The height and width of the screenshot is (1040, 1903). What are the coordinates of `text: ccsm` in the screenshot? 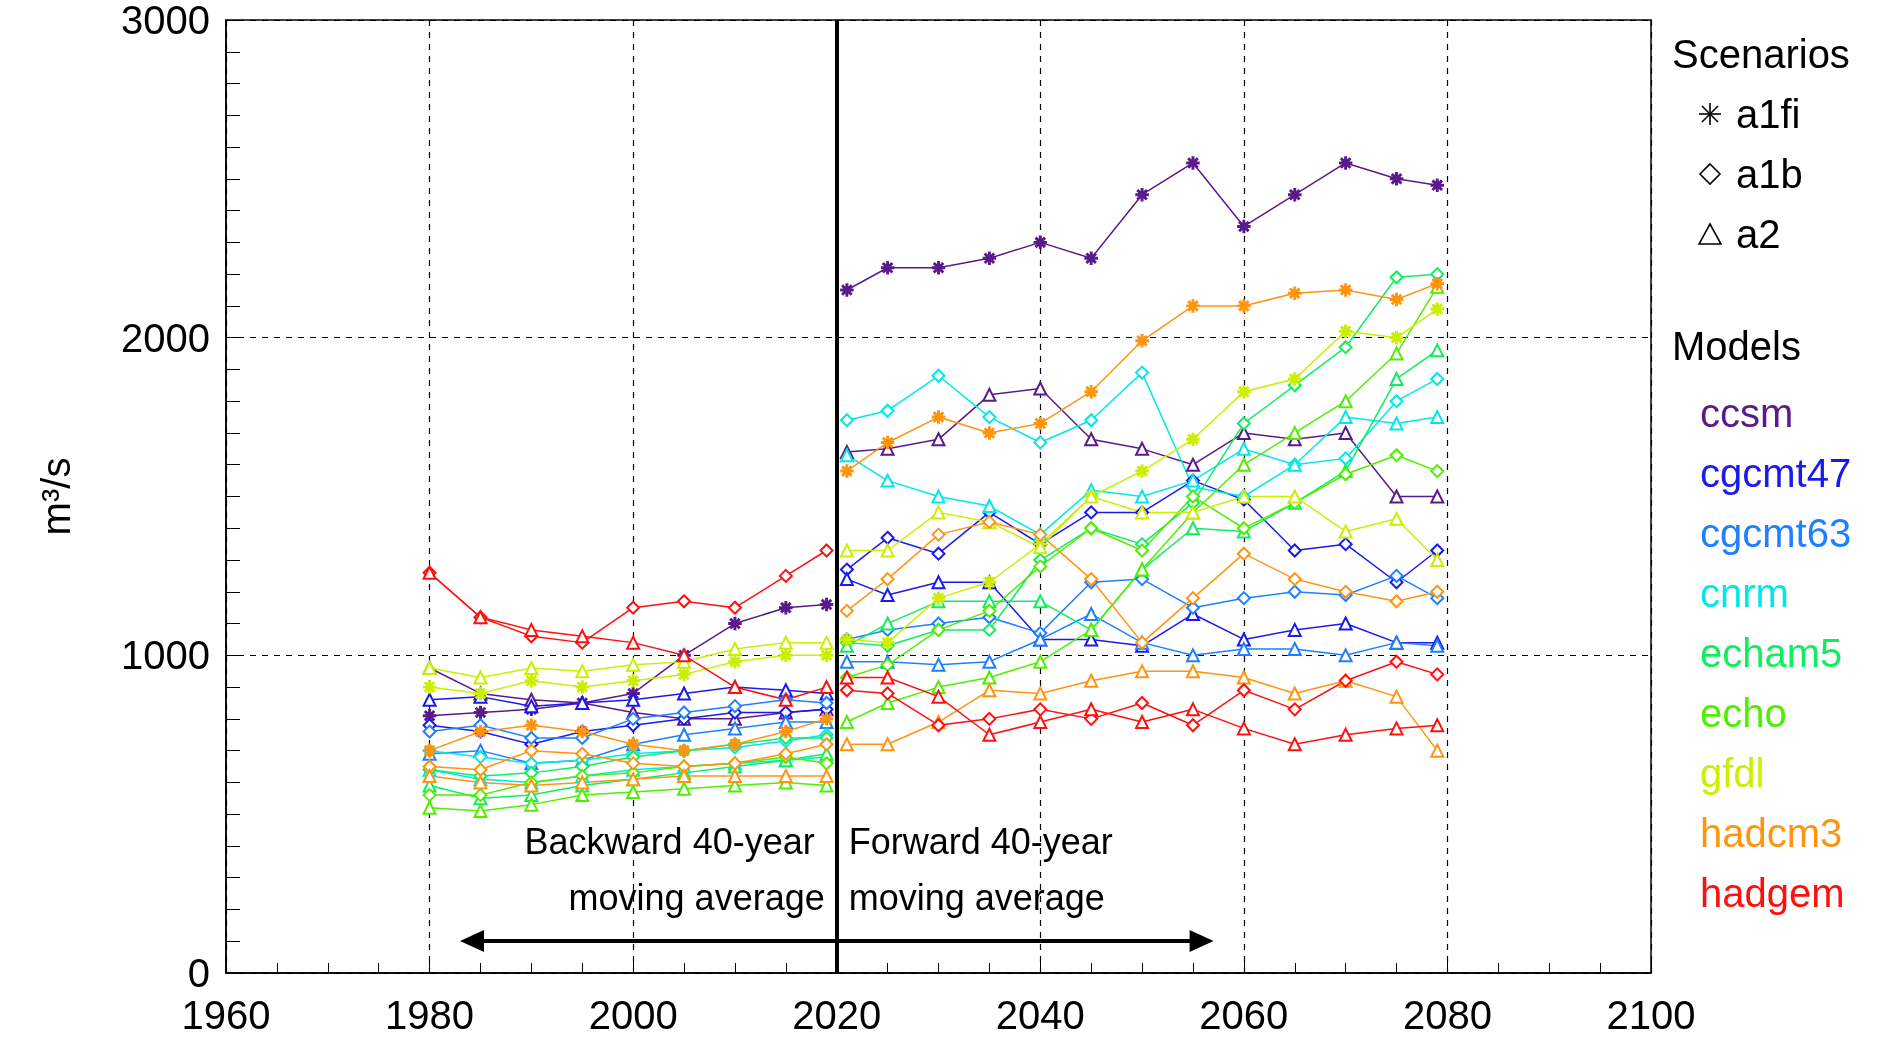 It's located at (1747, 413).